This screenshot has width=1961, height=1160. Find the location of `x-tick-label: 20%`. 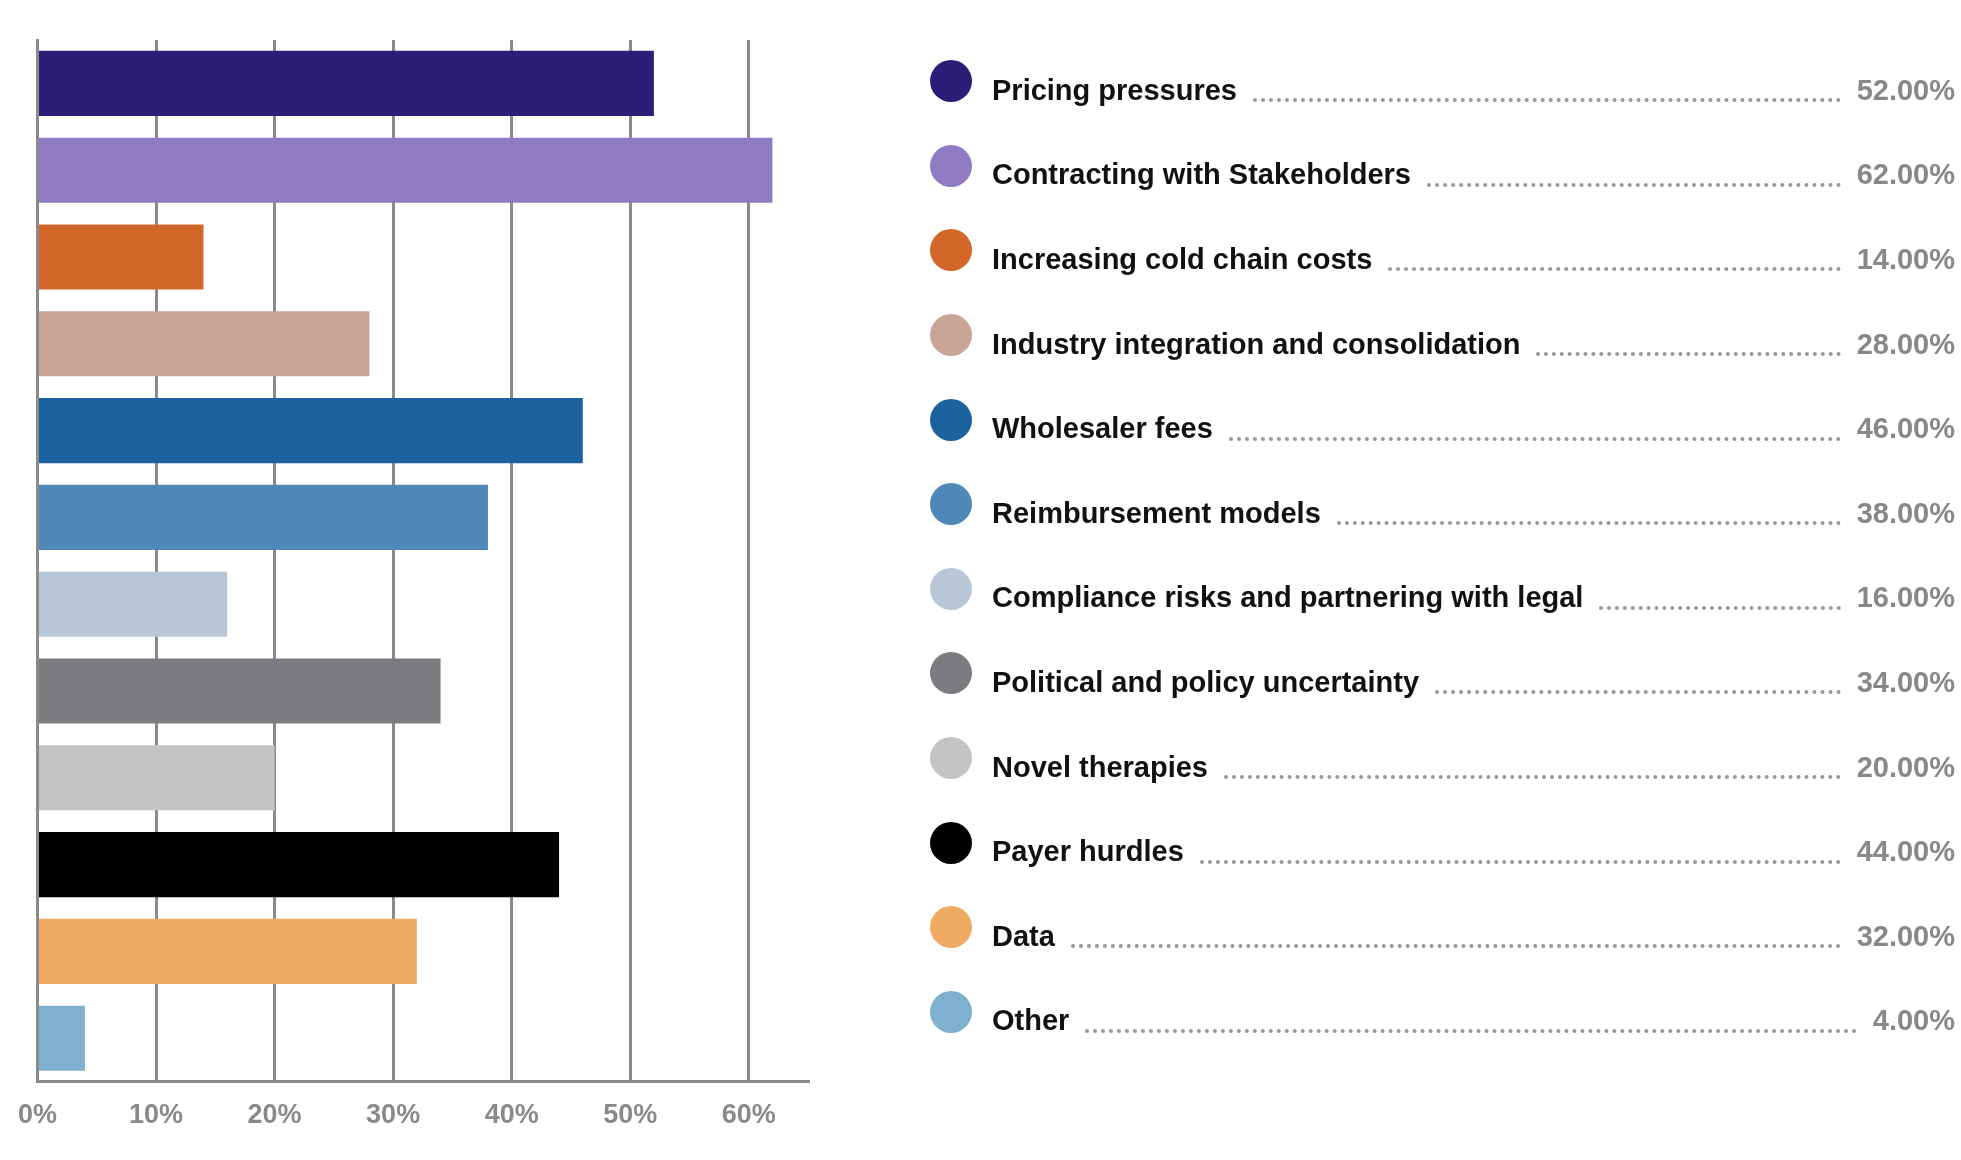

x-tick-label: 20% is located at coordinates (274, 1114).